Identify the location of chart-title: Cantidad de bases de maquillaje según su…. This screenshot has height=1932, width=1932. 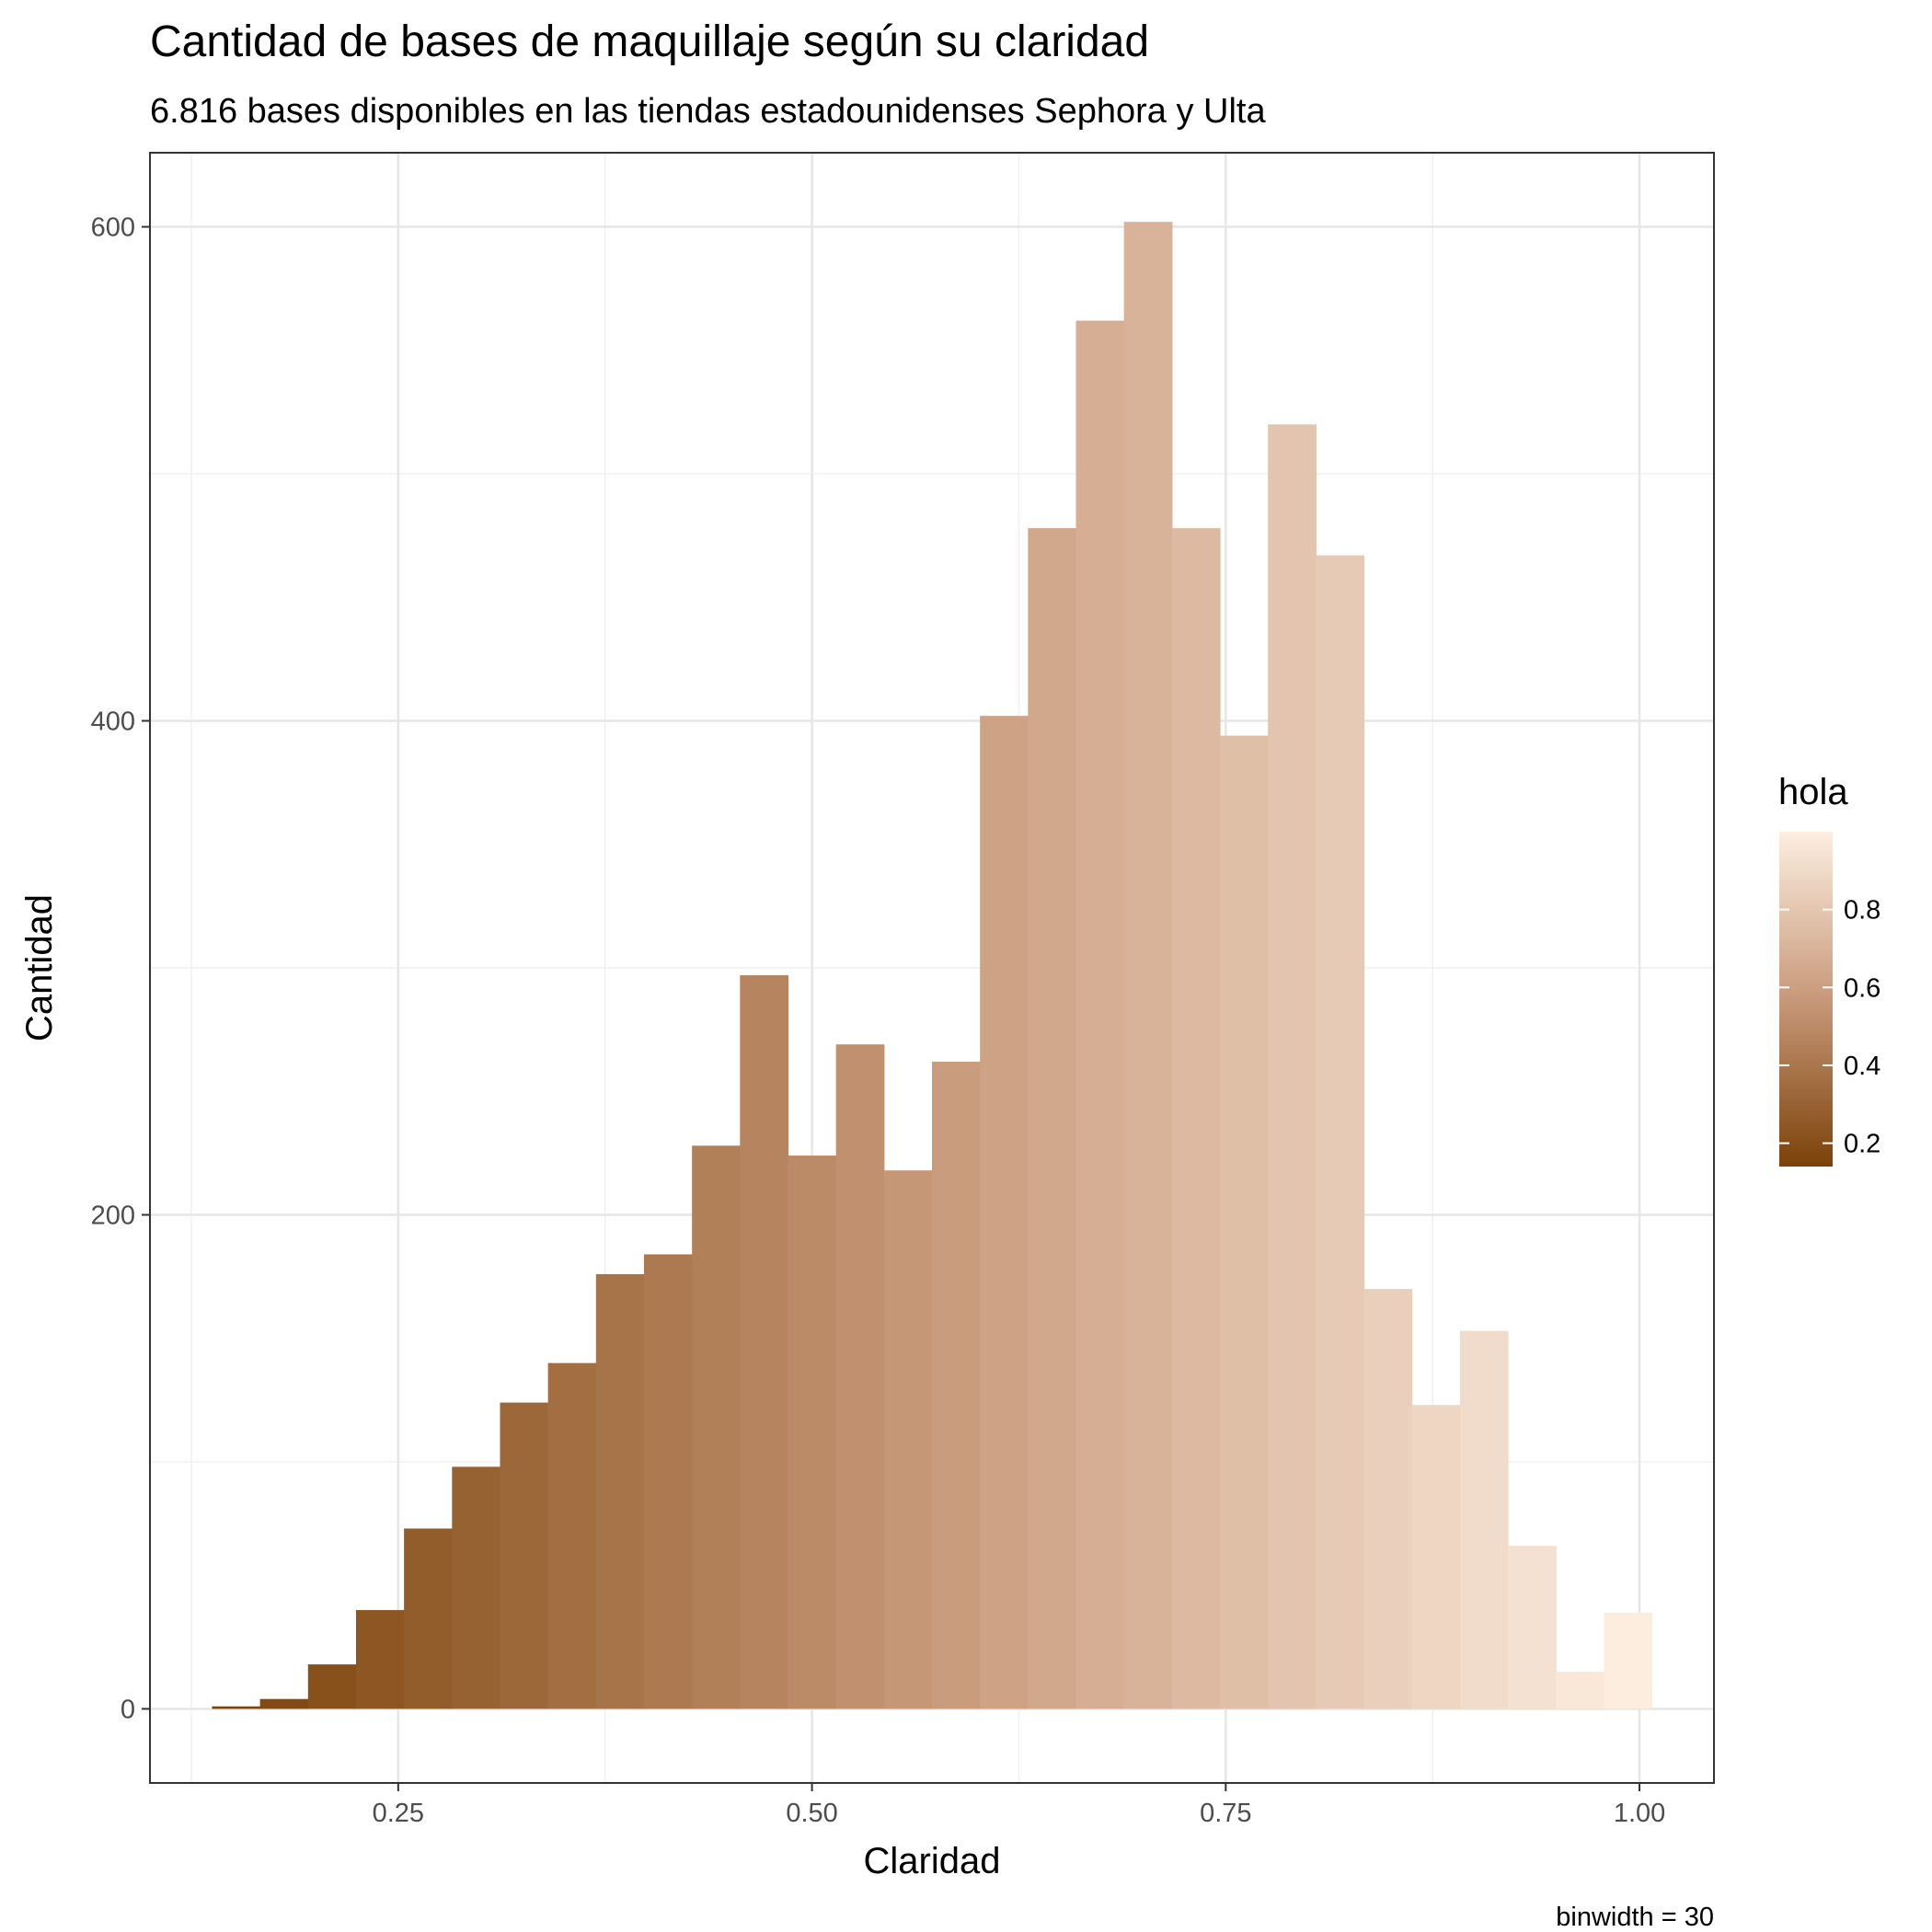
(649, 41).